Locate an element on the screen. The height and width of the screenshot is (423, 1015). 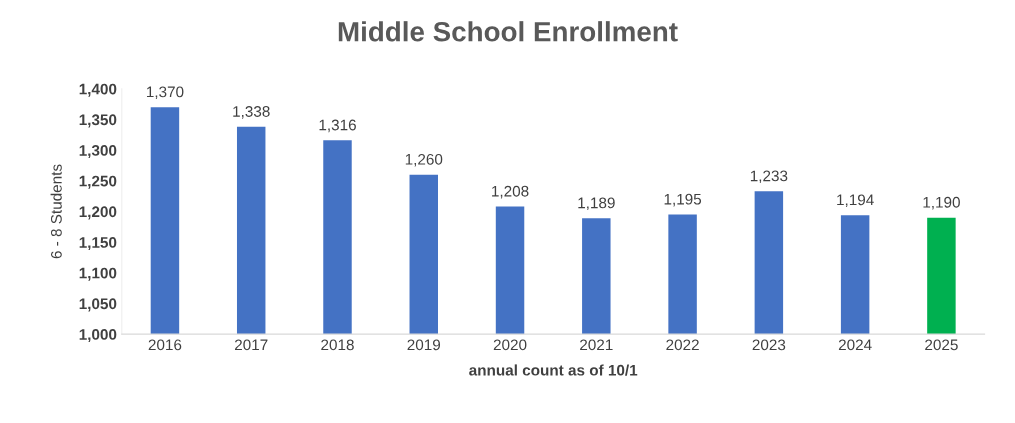
y-tick-label: 1,050 is located at coordinates (98, 305).